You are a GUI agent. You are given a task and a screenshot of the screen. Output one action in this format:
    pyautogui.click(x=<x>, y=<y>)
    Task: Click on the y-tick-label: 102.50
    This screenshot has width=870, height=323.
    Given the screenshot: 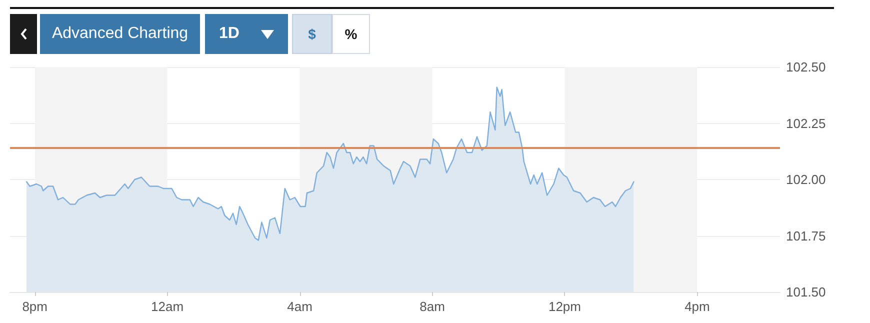 What is the action you would take?
    pyautogui.click(x=806, y=67)
    